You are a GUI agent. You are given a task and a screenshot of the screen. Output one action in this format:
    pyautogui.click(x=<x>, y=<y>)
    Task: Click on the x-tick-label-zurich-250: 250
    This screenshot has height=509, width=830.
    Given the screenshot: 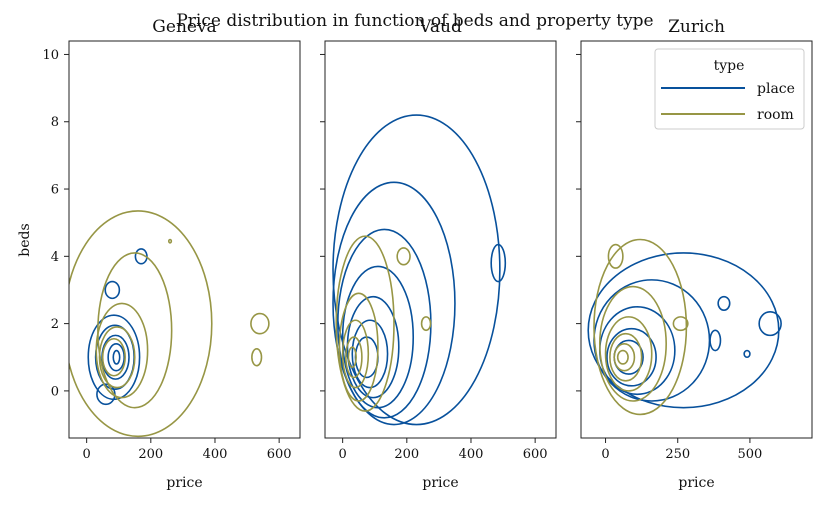 What is the action you would take?
    pyautogui.click(x=677, y=454)
    